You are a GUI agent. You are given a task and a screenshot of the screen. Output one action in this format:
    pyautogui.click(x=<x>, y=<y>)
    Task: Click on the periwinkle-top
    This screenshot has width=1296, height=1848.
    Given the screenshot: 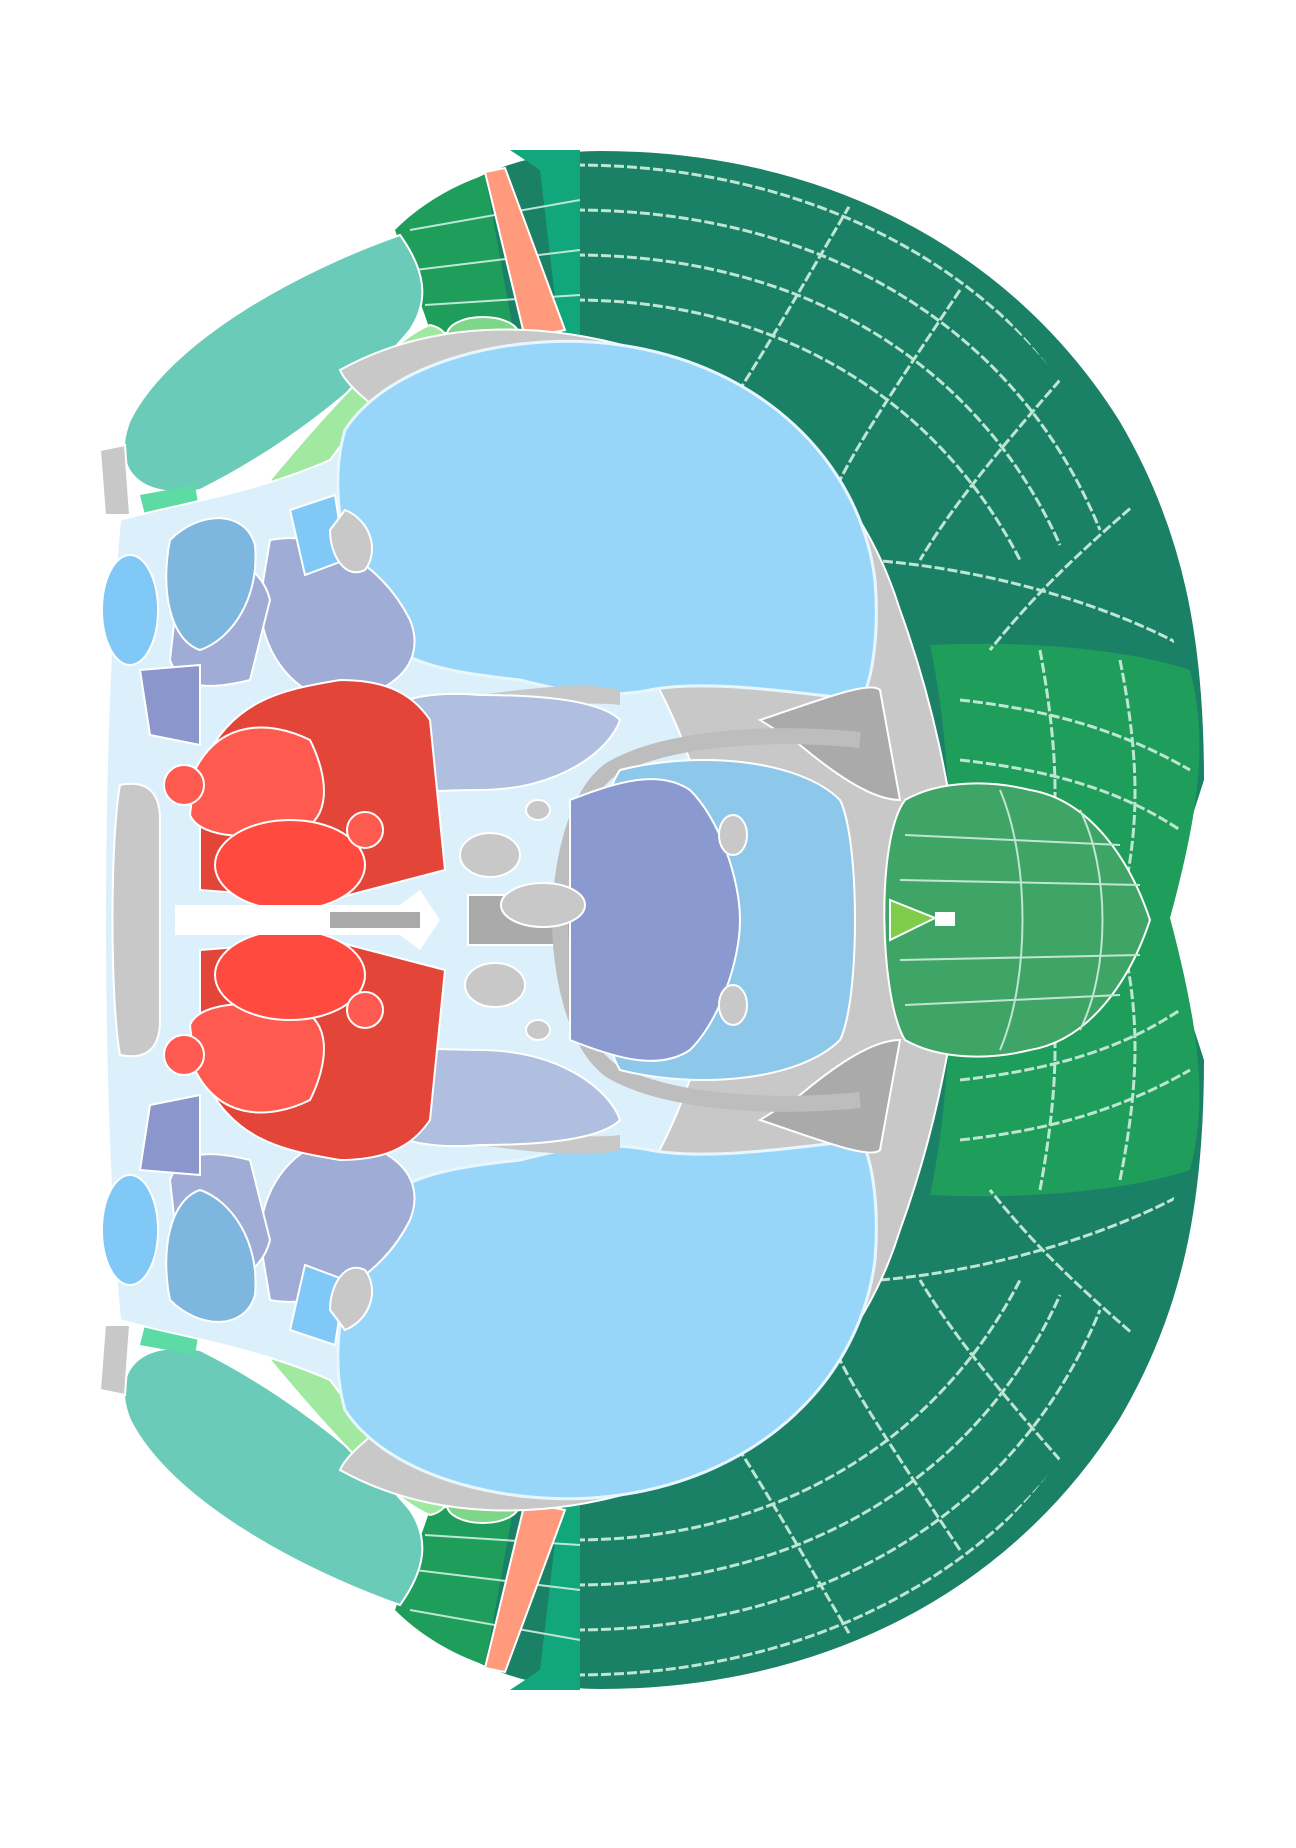 What is the action you would take?
    pyautogui.click(x=169, y=705)
    